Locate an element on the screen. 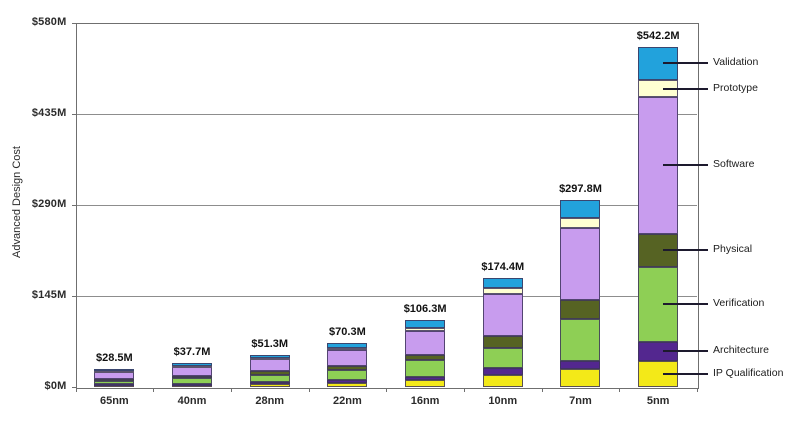 This screenshot has width=800, height=424. y-tick-label: $145M is located at coordinates (49, 295).